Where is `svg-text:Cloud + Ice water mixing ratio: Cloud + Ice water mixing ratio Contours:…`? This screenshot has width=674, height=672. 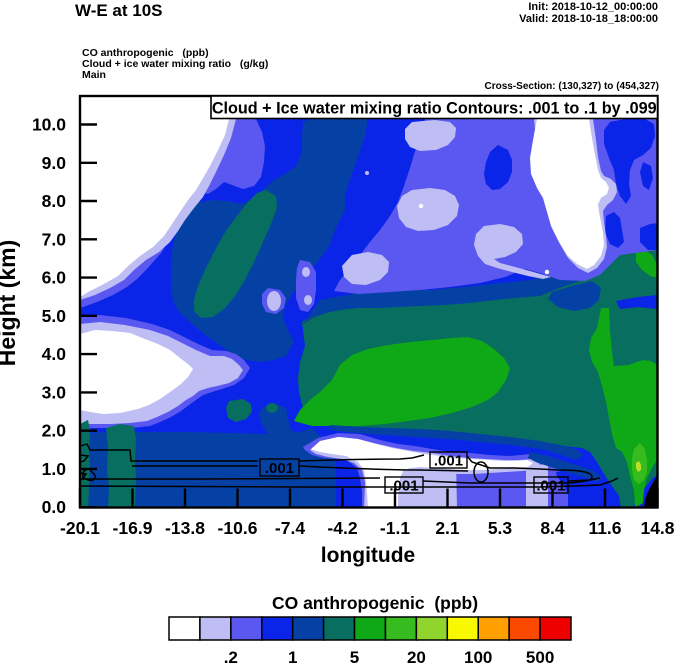
svg-text:Cloud + Ice water mixing ratio: Cloud + Ice water mixing ratio Contours:… is located at coordinates (434, 109).